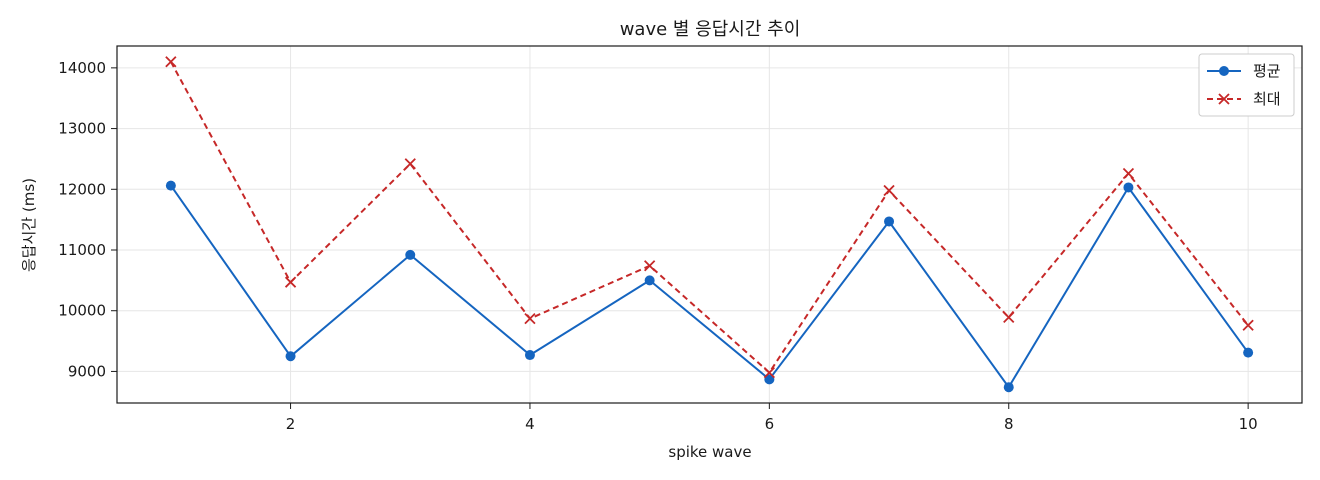 The width and height of the screenshot is (1320, 480). I want to click on y-tick-label: 11000, so click(82, 250).